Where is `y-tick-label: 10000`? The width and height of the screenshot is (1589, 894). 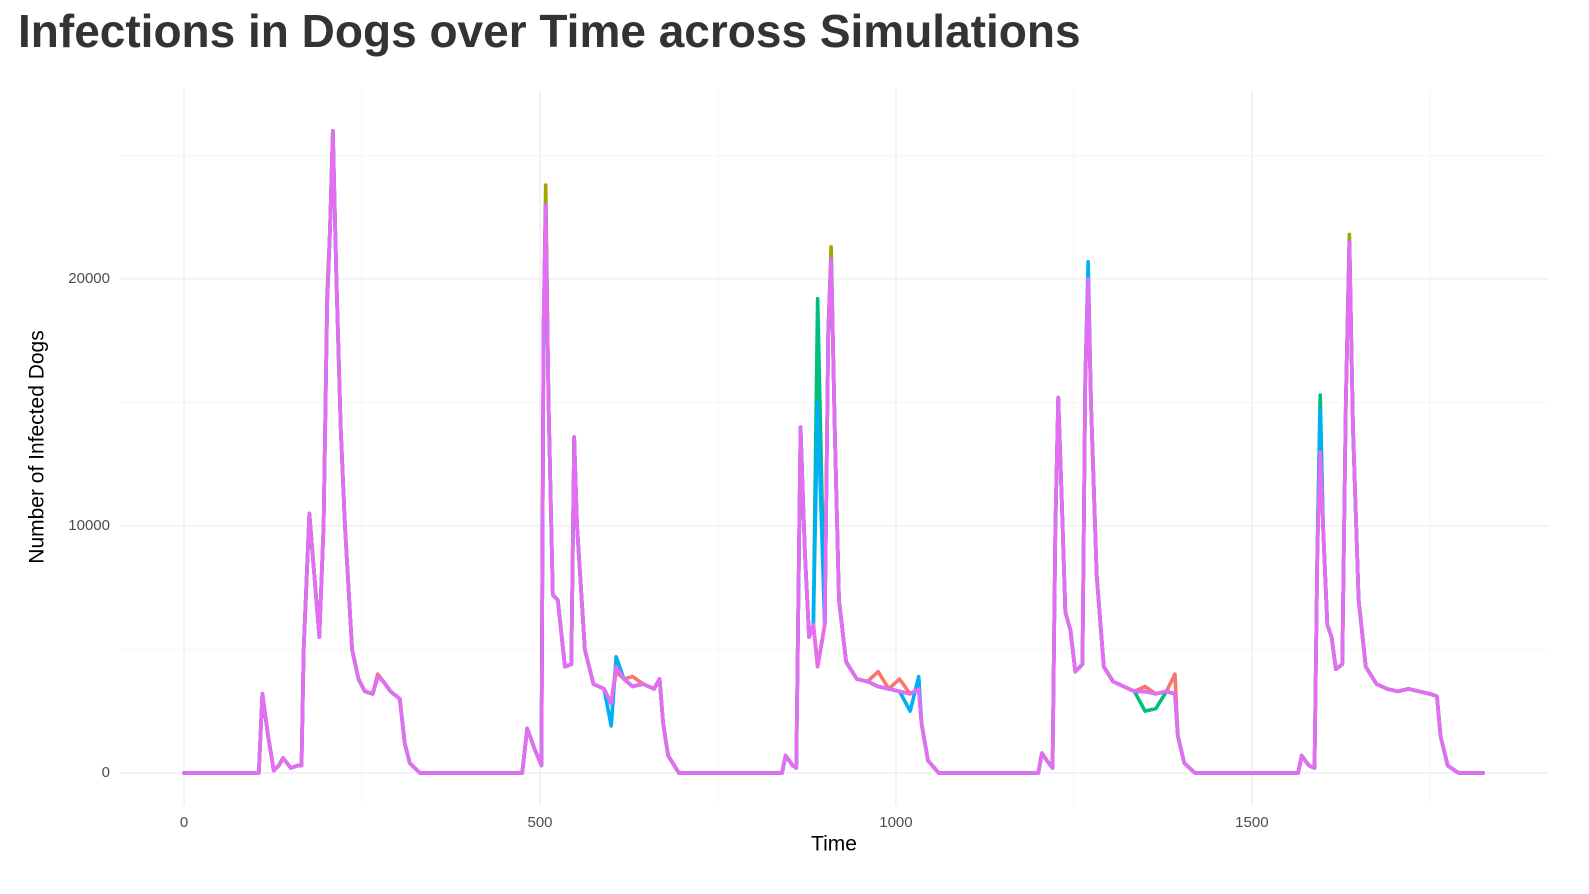 y-tick-label: 10000 is located at coordinates (89, 525).